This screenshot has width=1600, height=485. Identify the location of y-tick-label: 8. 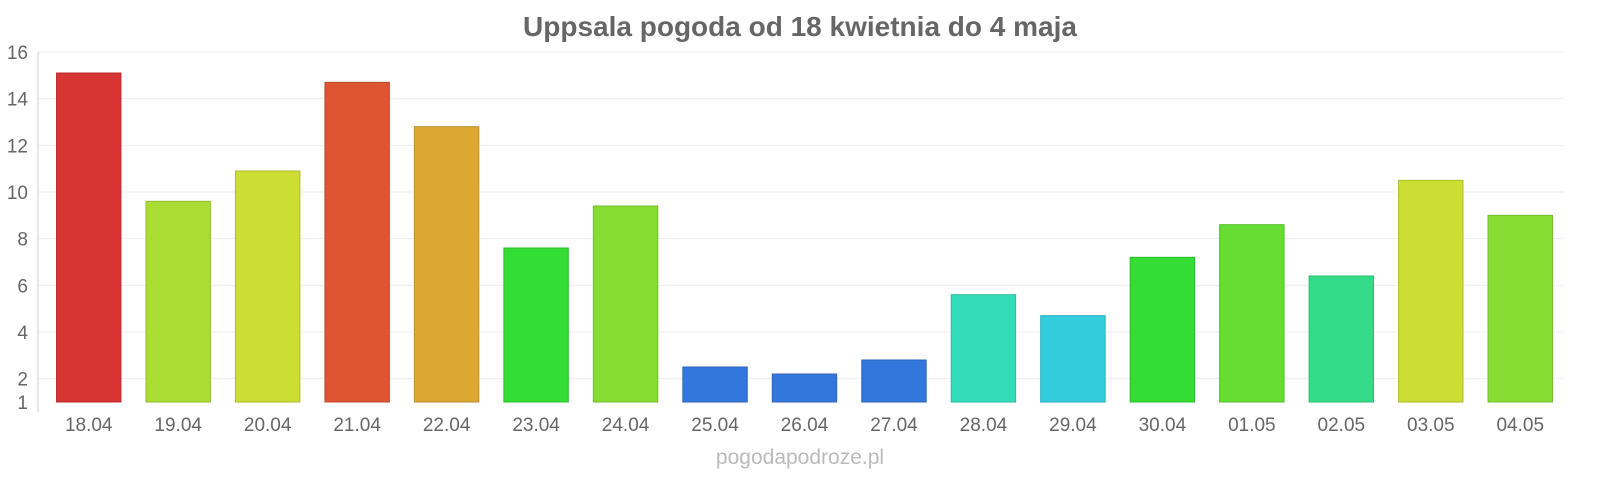
(22, 240).